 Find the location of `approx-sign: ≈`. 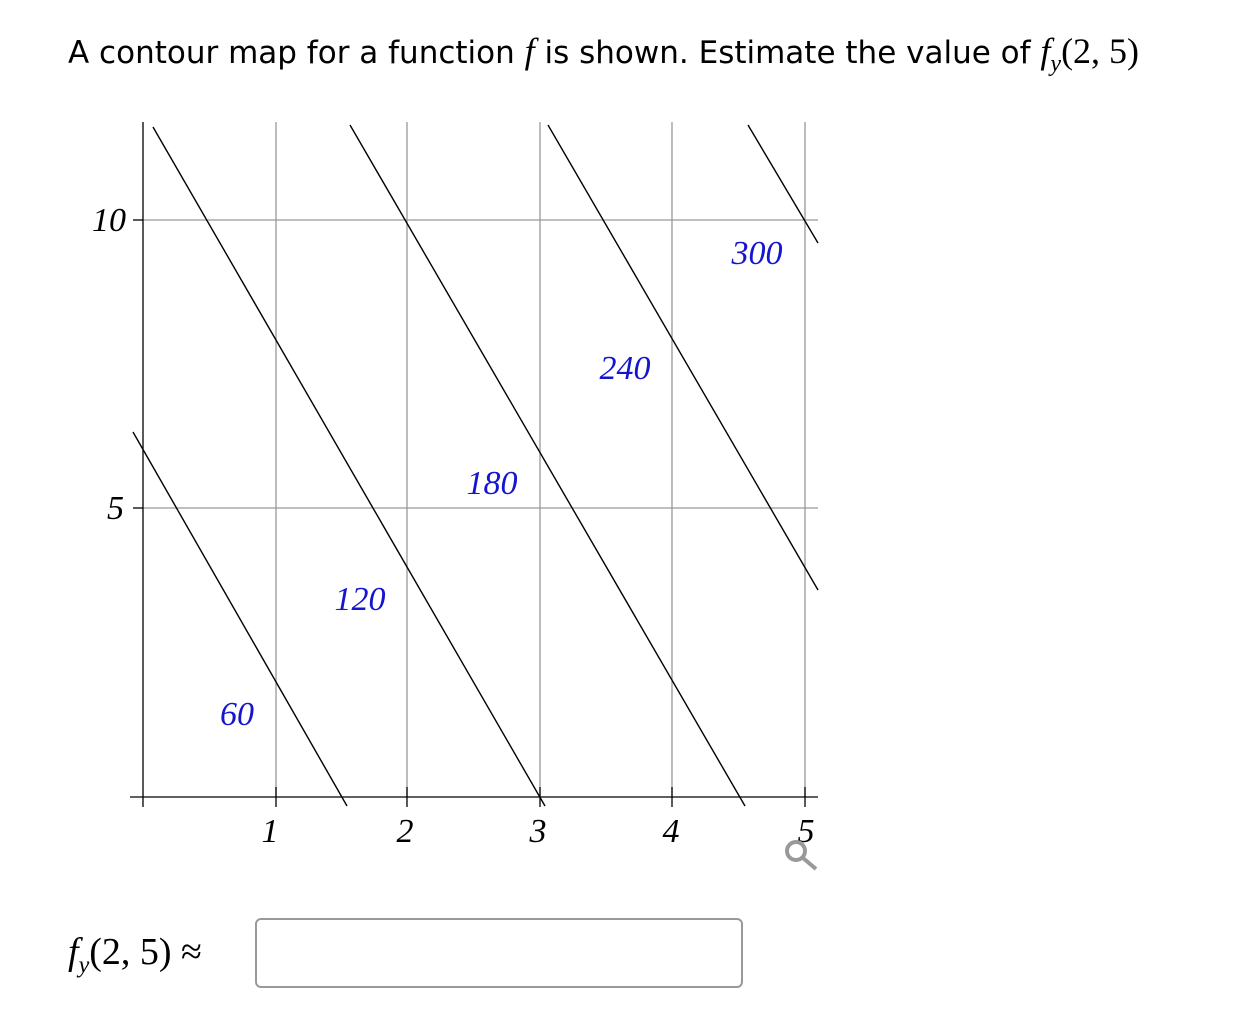

approx-sign: ≈ is located at coordinates (191, 952).